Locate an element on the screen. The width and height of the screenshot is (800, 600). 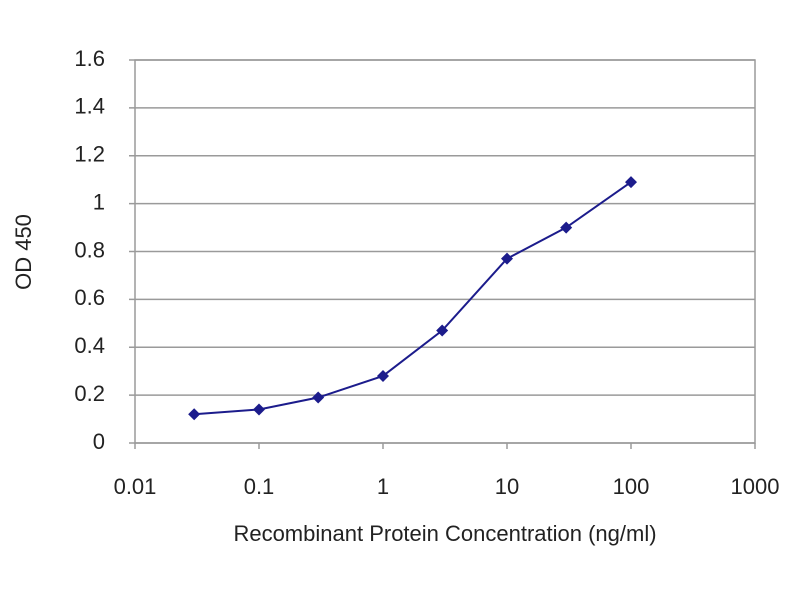
x-tick-label: 100 is located at coordinates (631, 486).